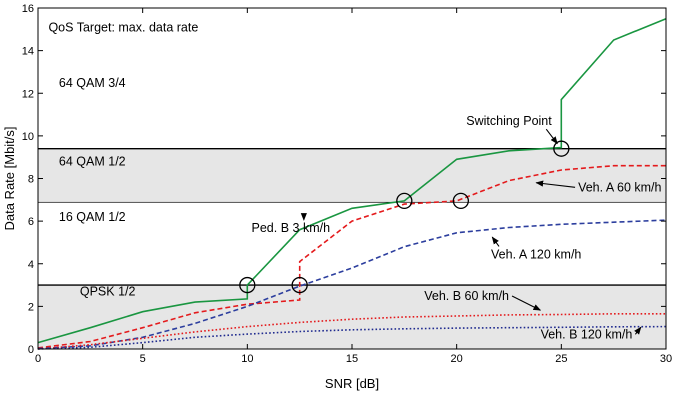 This screenshot has height=393, width=673. What do you see at coordinates (143, 359) in the screenshot?
I see `x-tick-label: 5` at bounding box center [143, 359].